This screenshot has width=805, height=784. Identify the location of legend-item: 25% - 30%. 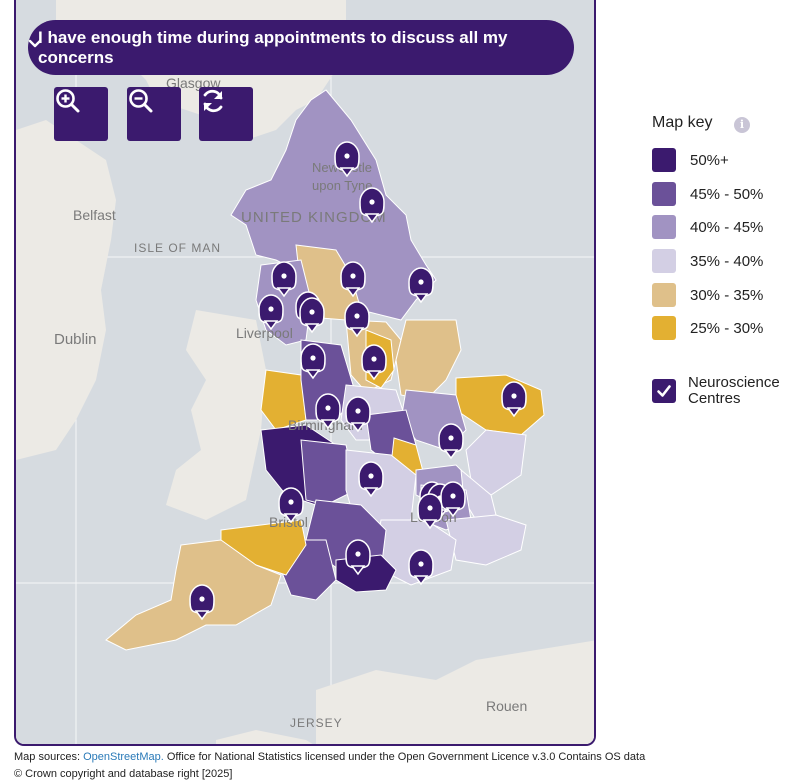
(707, 328).